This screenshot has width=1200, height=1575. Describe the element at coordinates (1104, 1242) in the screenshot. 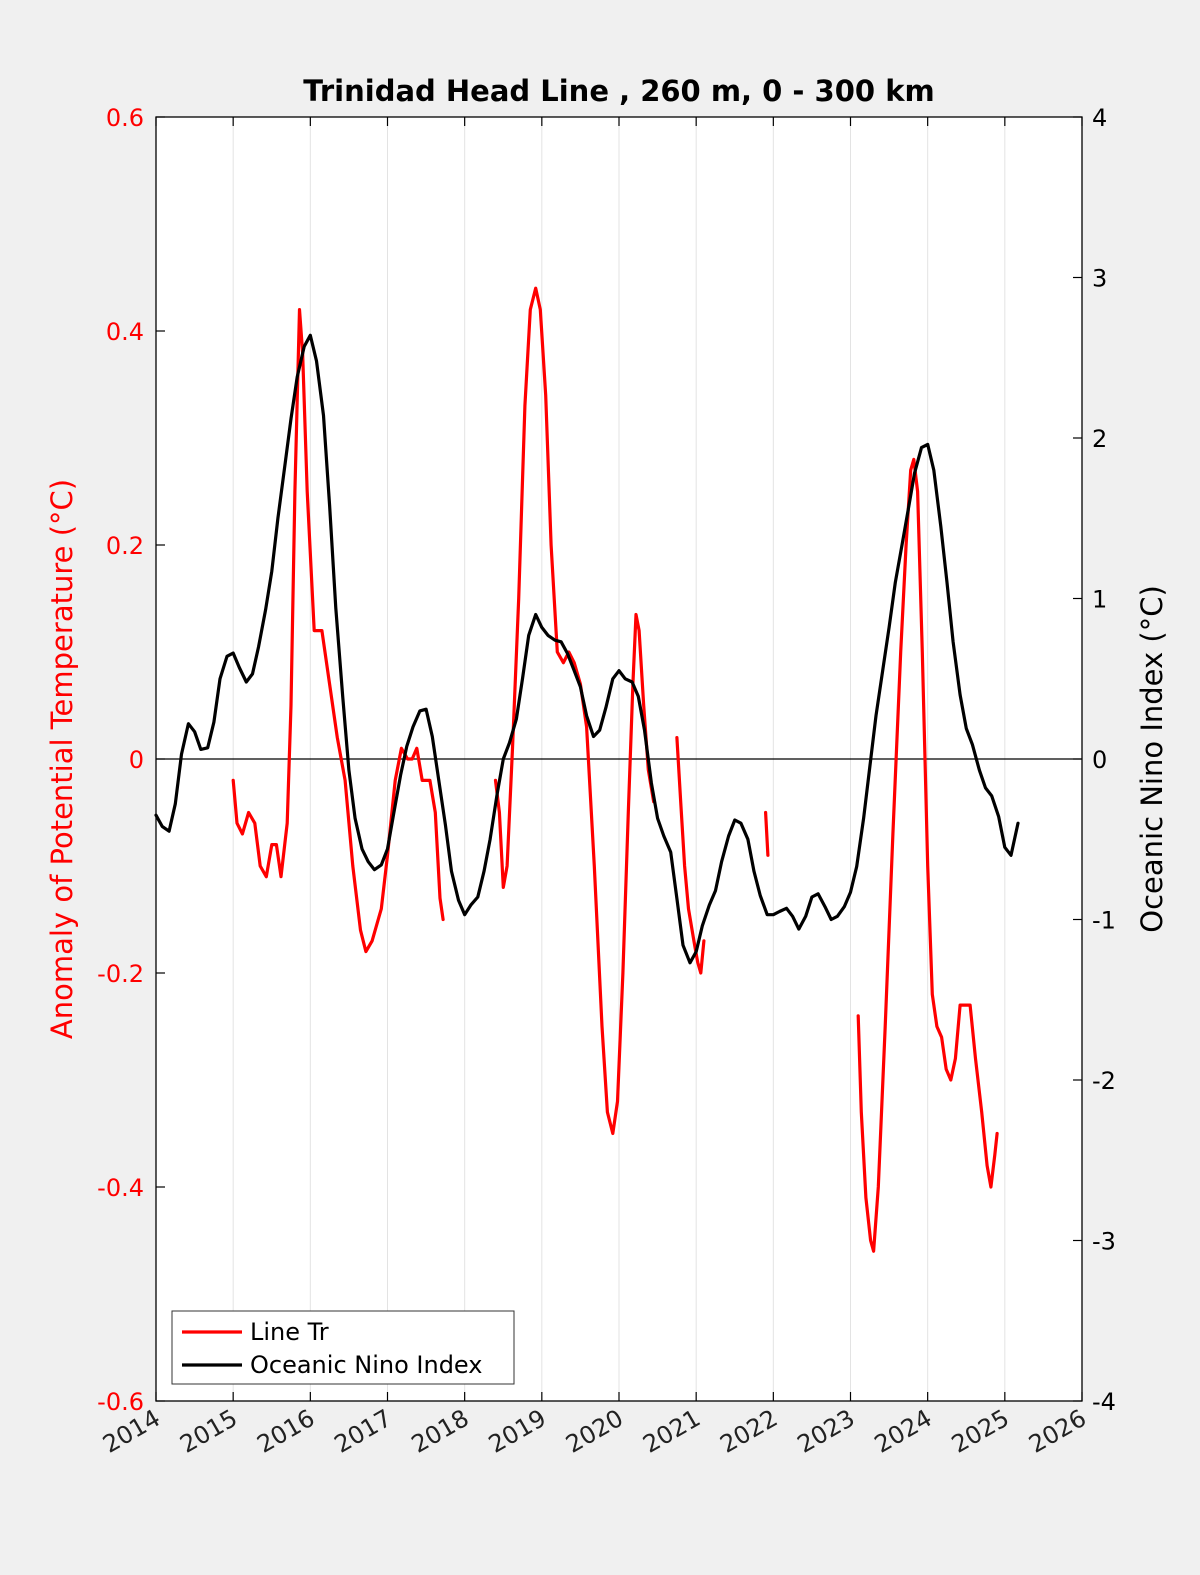

I see `right-tick-label: -3` at that location.